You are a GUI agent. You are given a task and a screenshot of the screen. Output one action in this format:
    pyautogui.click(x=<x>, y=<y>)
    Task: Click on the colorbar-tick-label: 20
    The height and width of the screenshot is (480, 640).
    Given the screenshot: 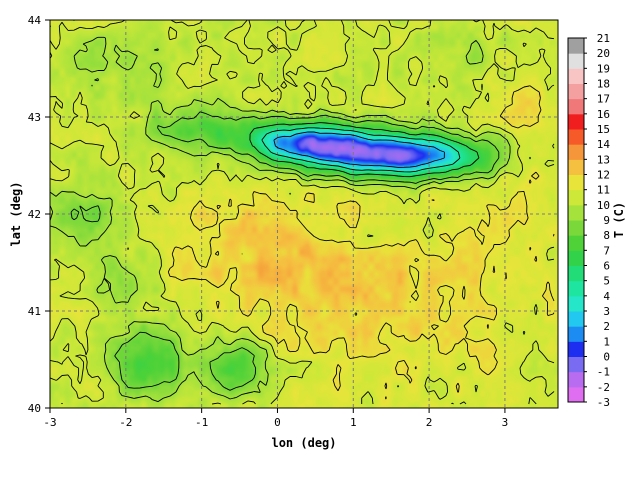 What is the action you would take?
    pyautogui.click(x=603, y=53)
    